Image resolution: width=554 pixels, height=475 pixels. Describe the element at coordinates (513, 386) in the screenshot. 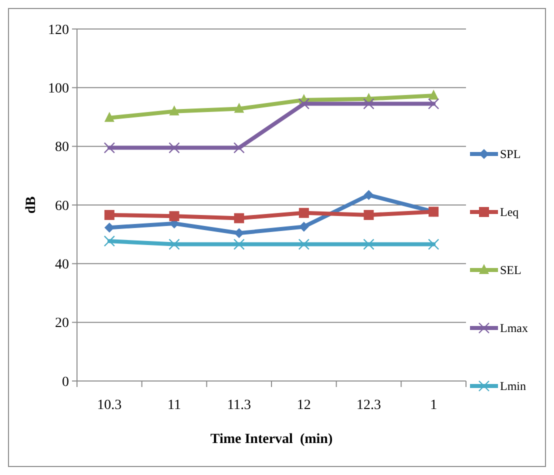

I see `legend-label: Lmin` at that location.